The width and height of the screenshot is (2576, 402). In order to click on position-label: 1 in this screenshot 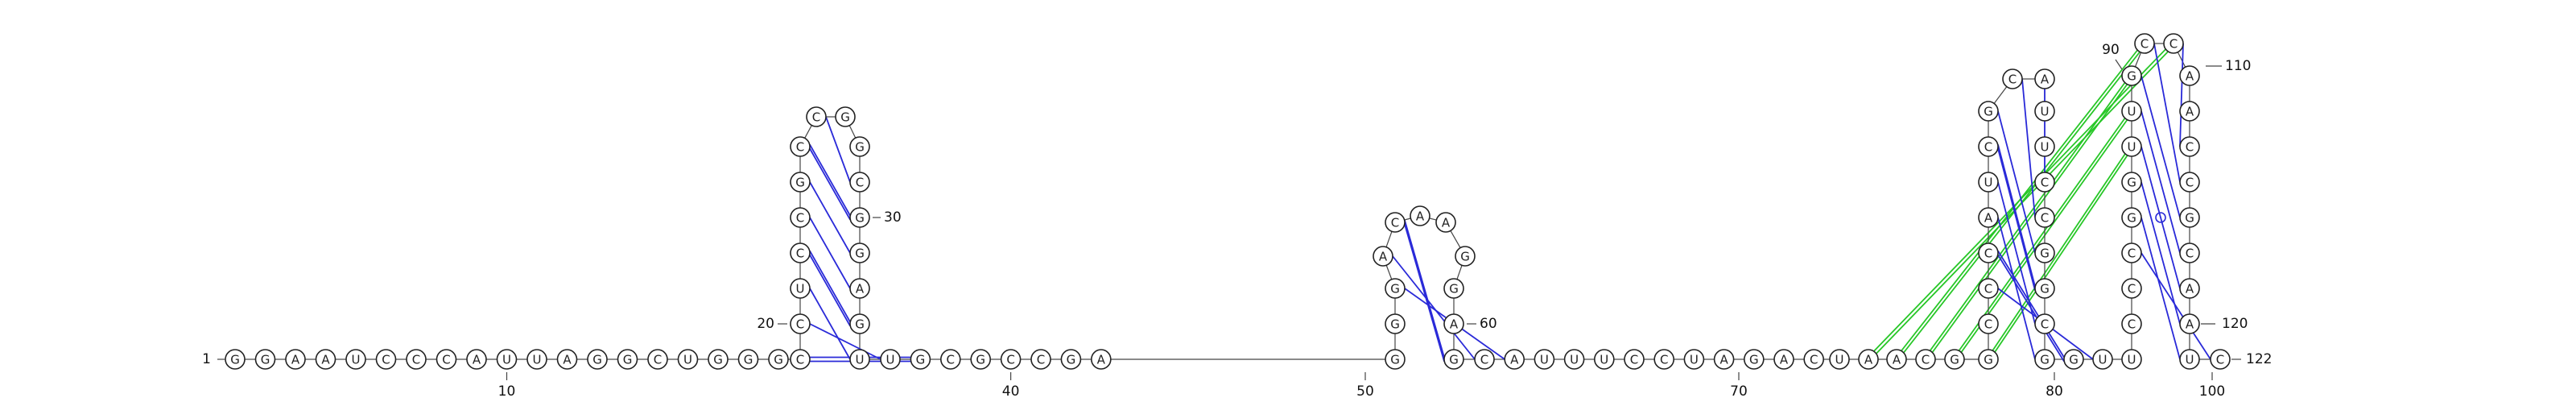, I will do `click(206, 359)`.